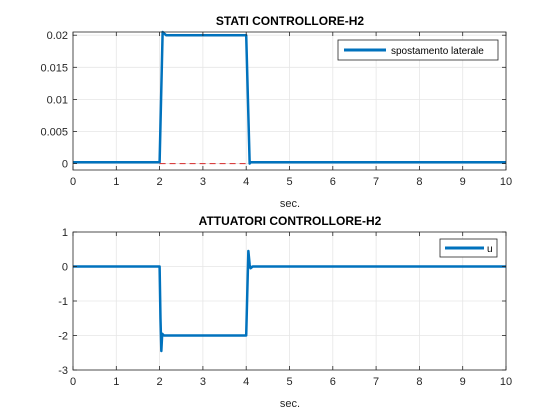 This screenshot has width=560, height=420. I want to click on legend: spostamento laterale, so click(418, 50).